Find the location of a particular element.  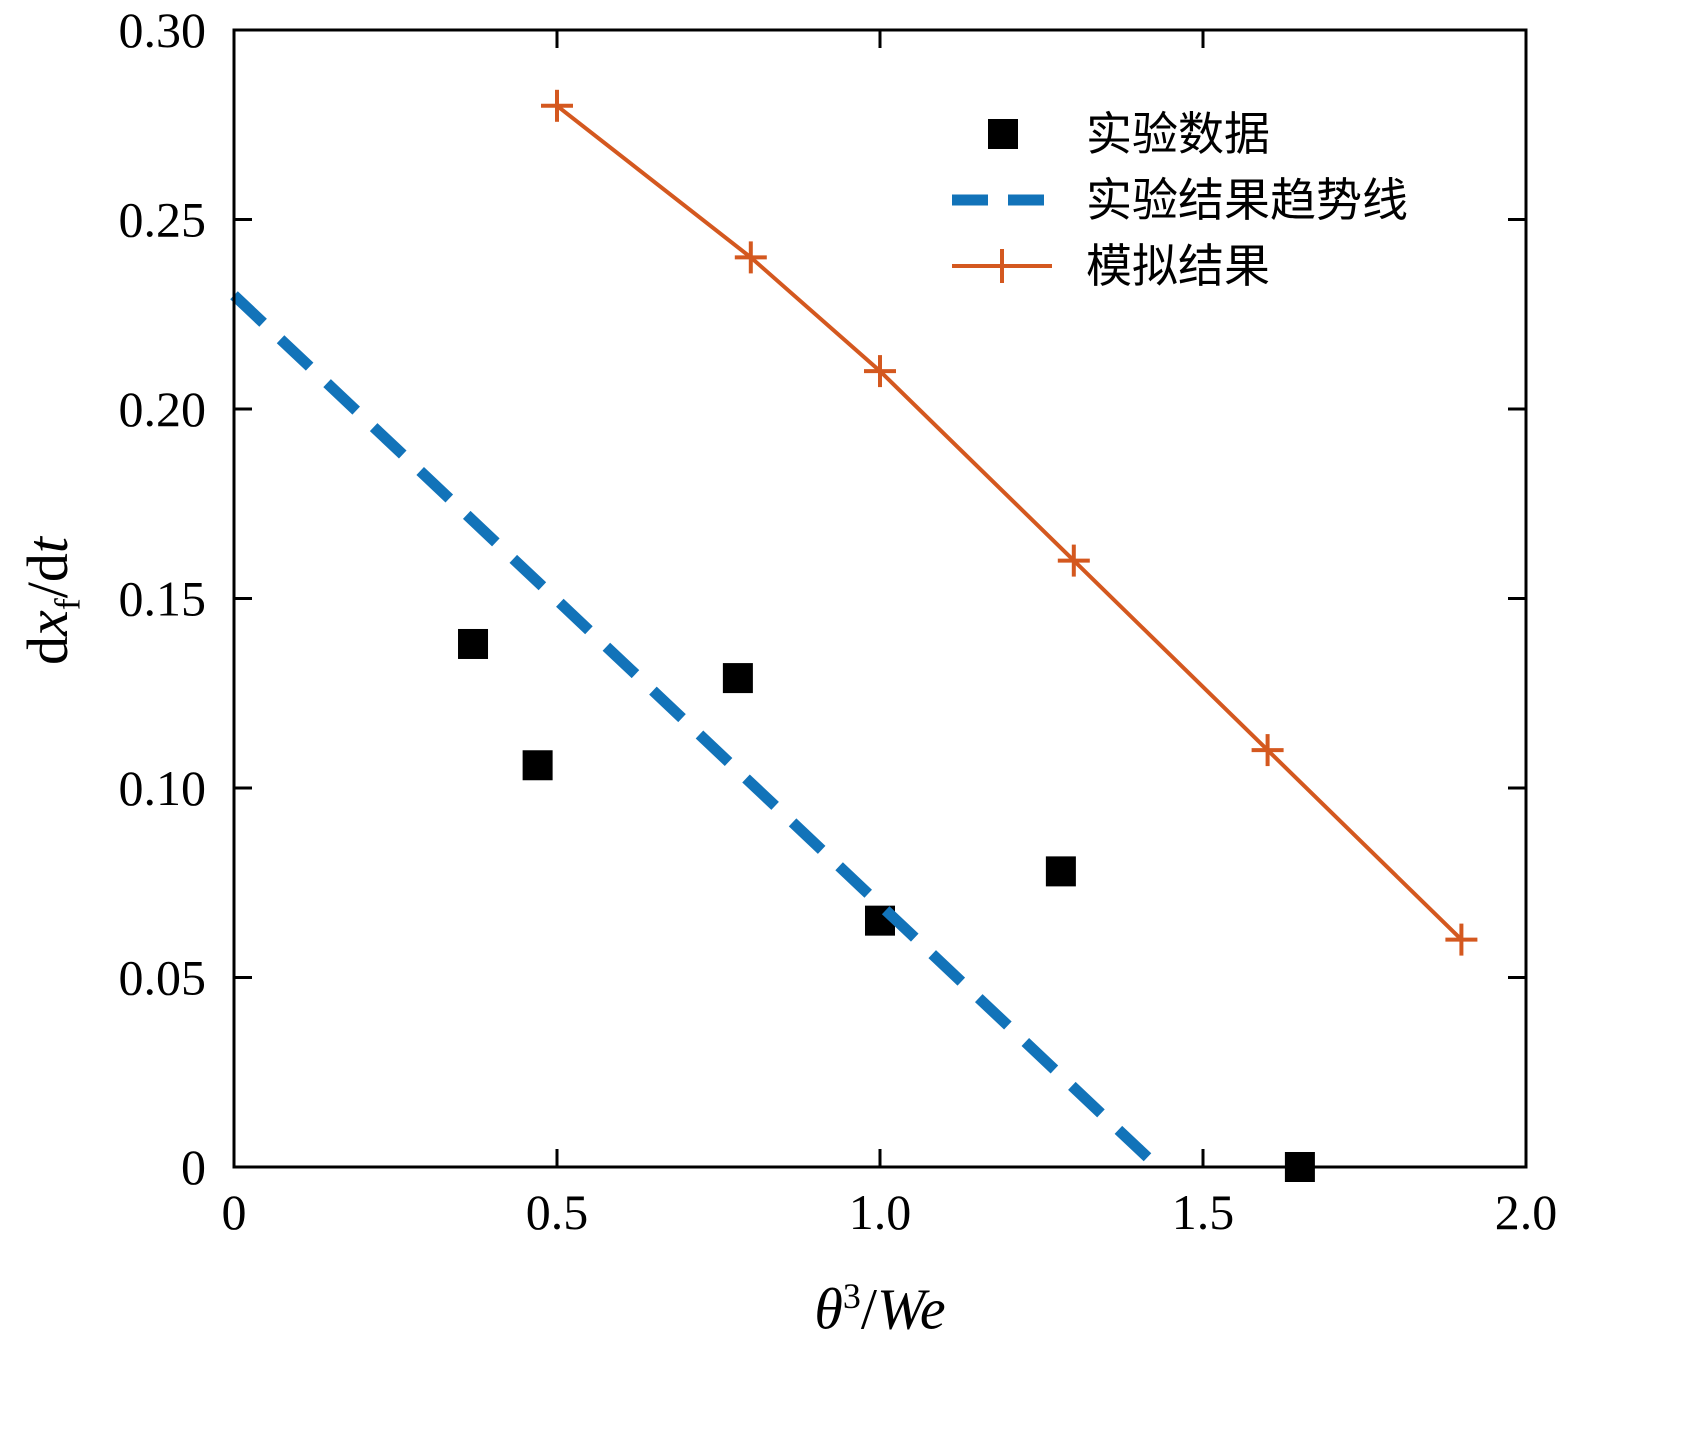

ylabel-part-sub-f: f is located at coordinates (67, 604).